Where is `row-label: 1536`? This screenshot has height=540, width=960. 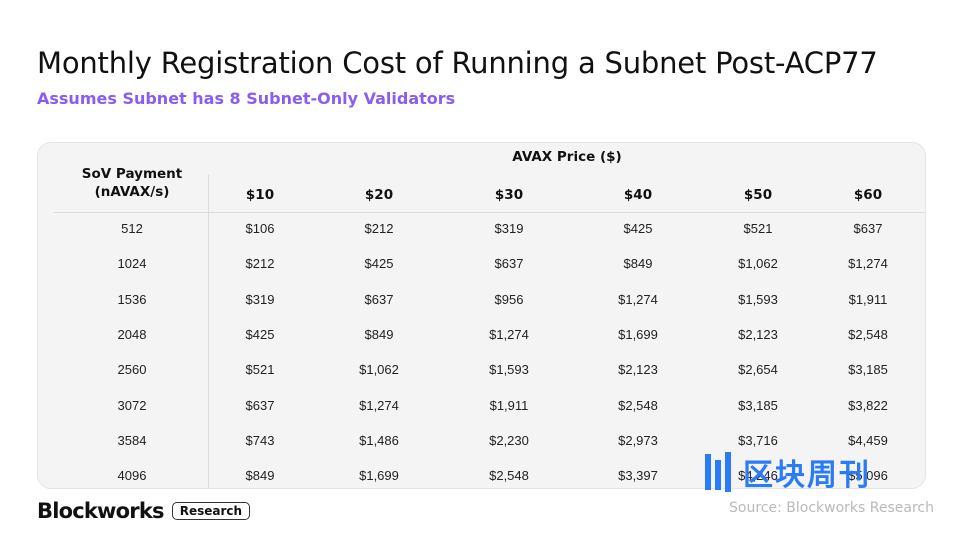
row-label: 1536 is located at coordinates (132, 299).